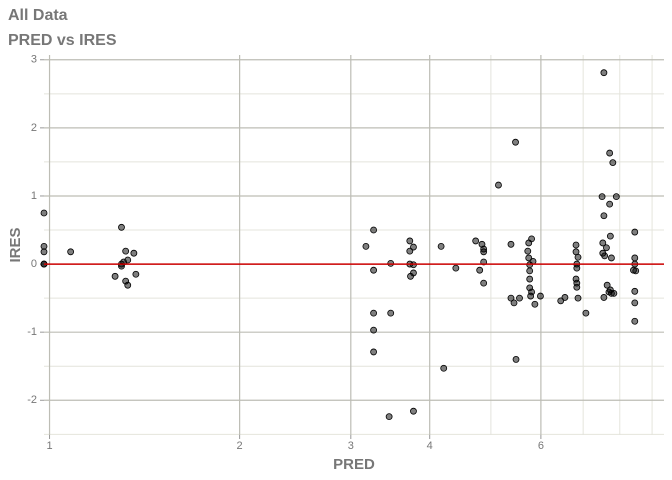 This screenshot has width=672, height=480. I want to click on x-tick-label: 6, so click(541, 446).